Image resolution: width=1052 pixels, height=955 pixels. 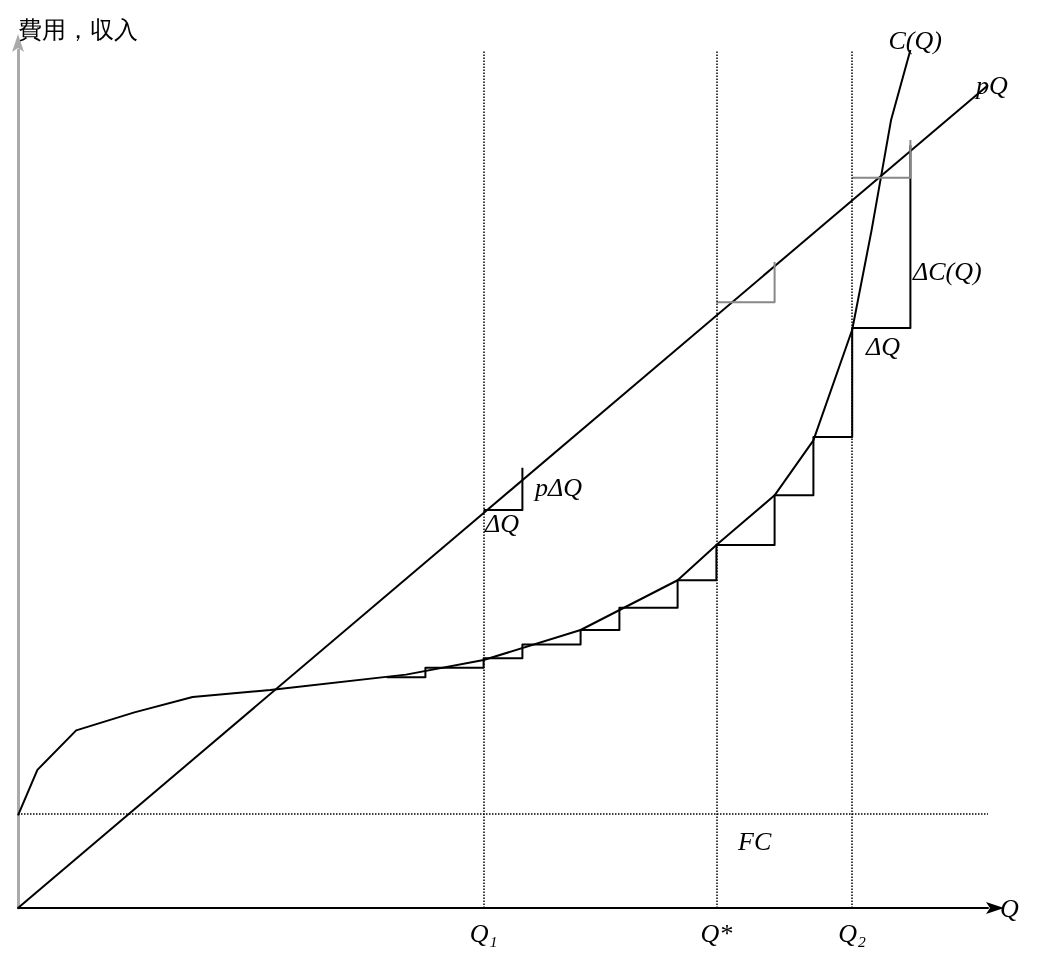 What do you see at coordinates (716, 933) in the screenshot?
I see `x-tick-label: Q*` at bounding box center [716, 933].